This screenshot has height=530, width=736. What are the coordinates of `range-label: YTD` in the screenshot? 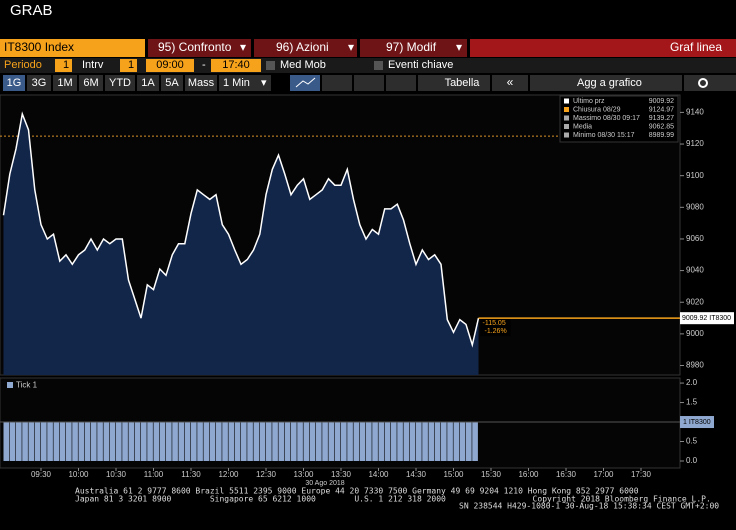 It's located at (120, 83).